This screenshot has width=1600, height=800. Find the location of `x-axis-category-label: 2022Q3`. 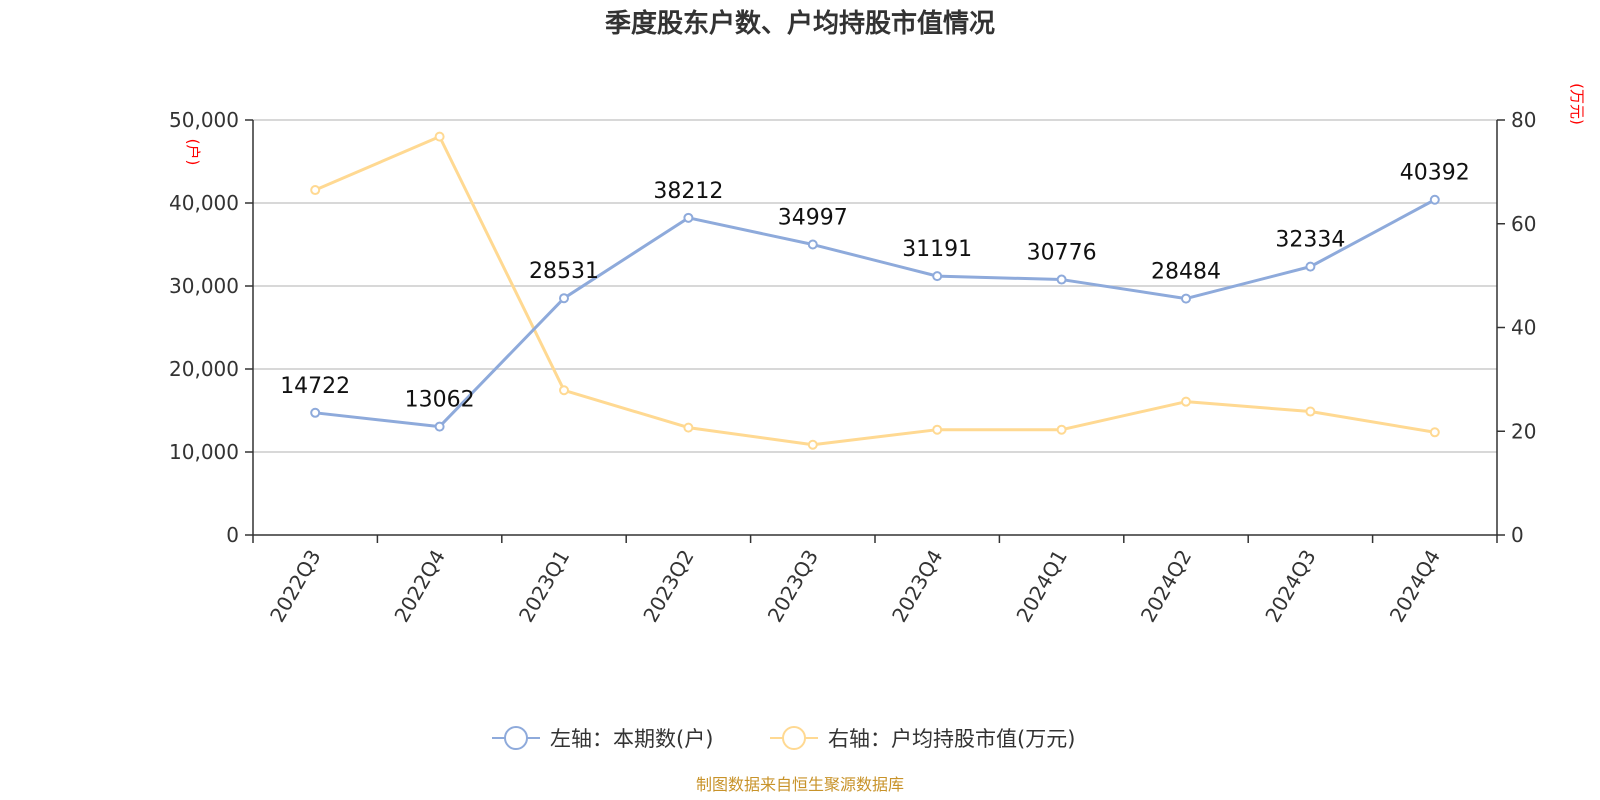

x-axis-category-label: 2022Q3 is located at coordinates (295, 586).